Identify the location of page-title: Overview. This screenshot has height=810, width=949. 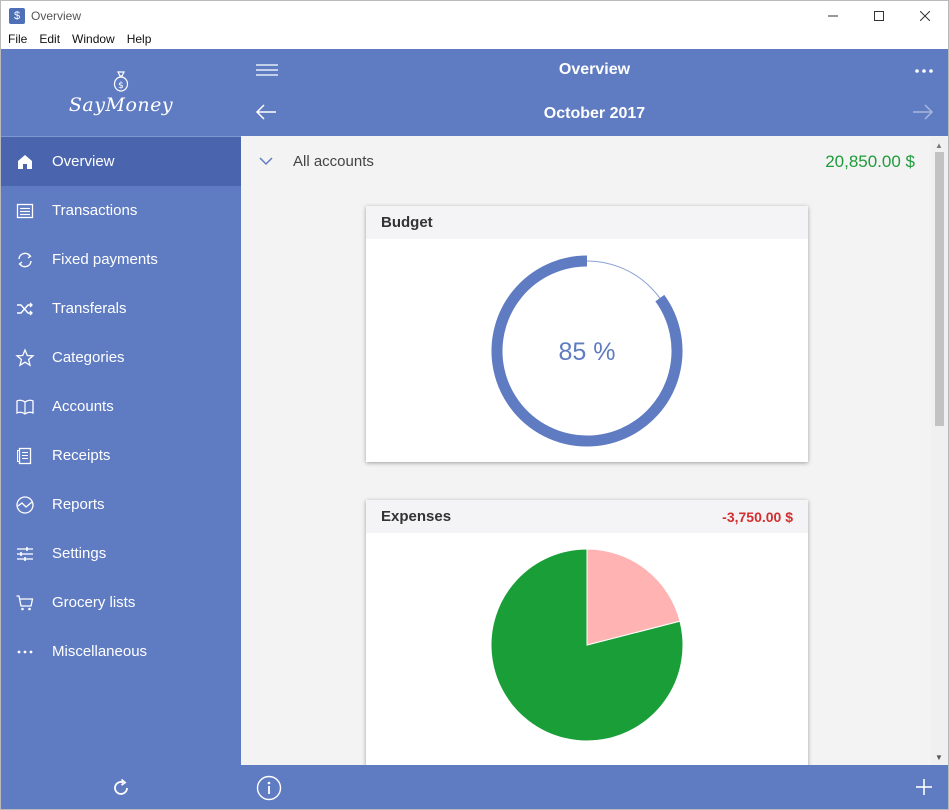
(594, 69).